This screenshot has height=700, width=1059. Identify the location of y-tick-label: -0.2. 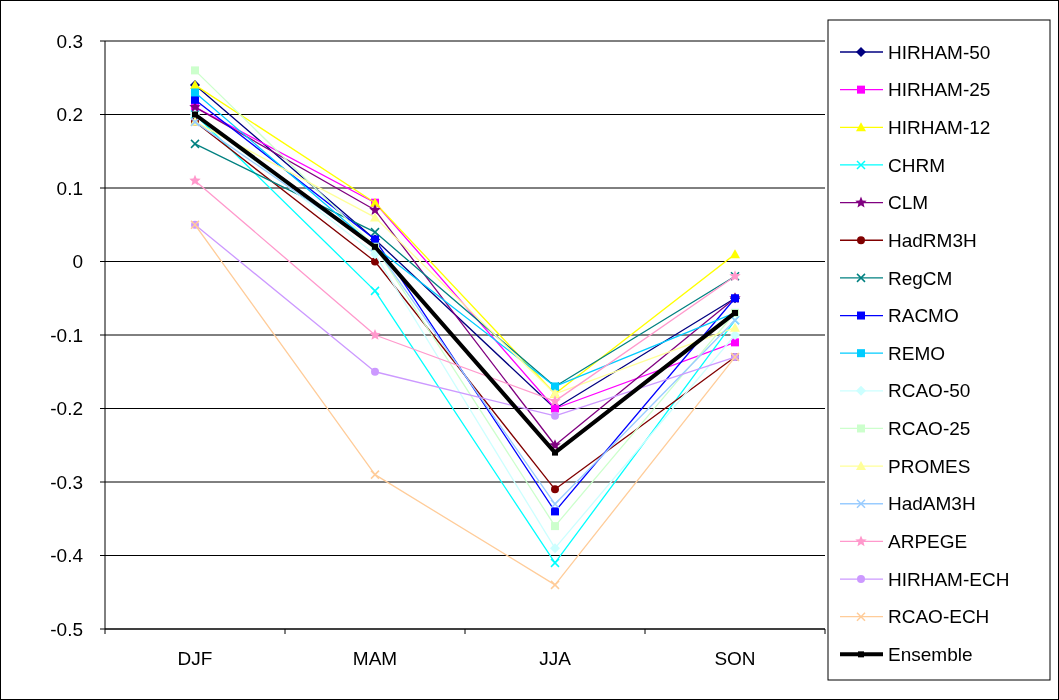
(66, 409).